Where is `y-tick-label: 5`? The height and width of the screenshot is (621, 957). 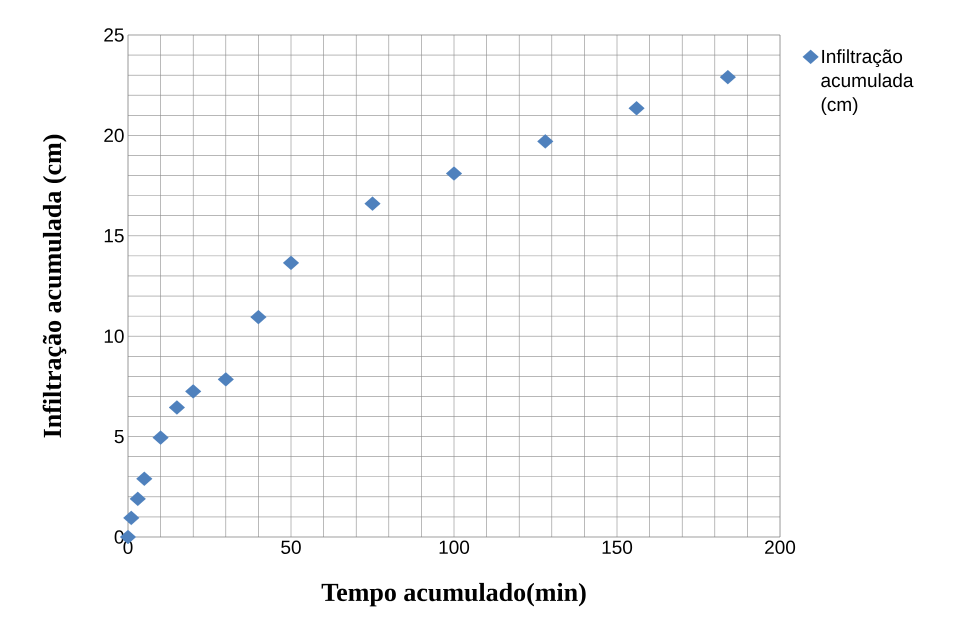
y-tick-label: 5 is located at coordinates (119, 437).